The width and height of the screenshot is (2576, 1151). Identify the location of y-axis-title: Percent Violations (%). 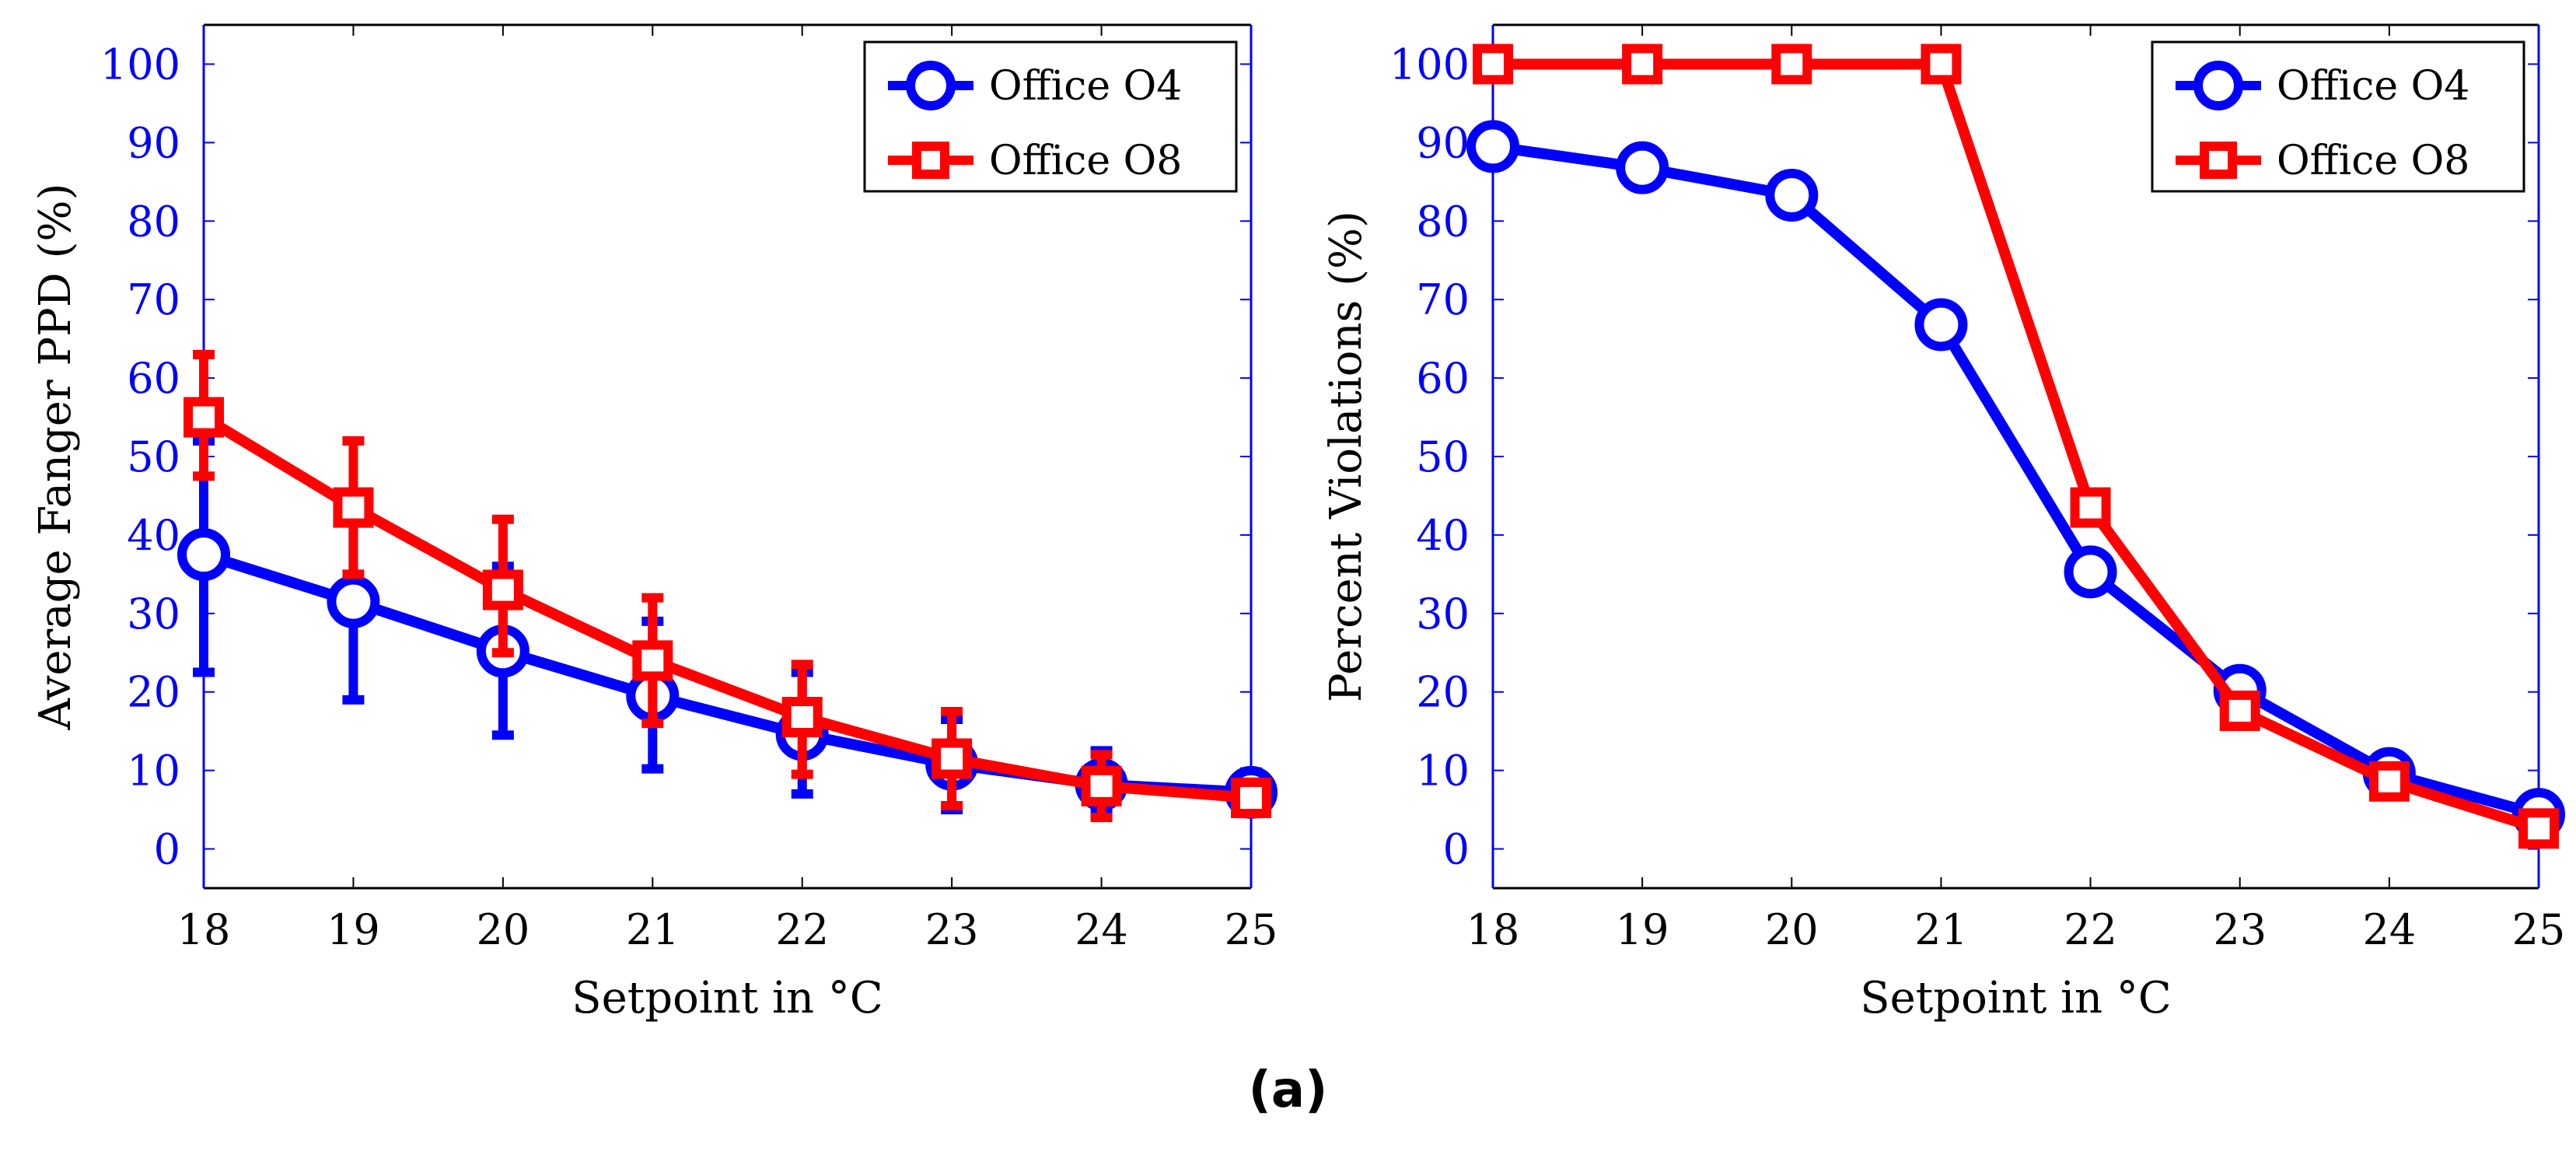
(1346, 457).